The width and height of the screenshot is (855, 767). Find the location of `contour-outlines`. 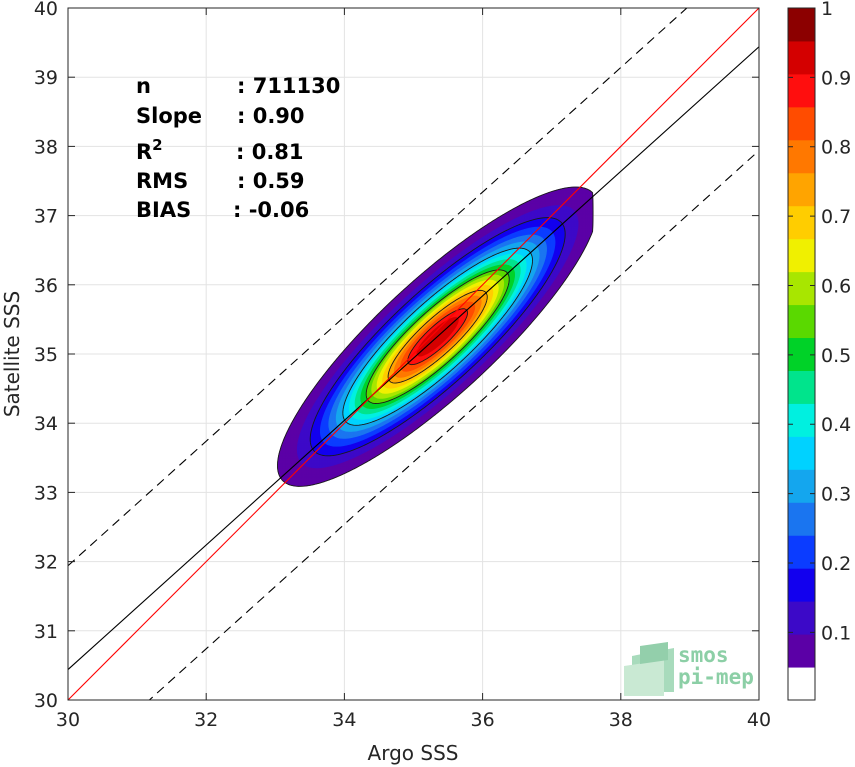

contour-outlines is located at coordinates (435, 336).